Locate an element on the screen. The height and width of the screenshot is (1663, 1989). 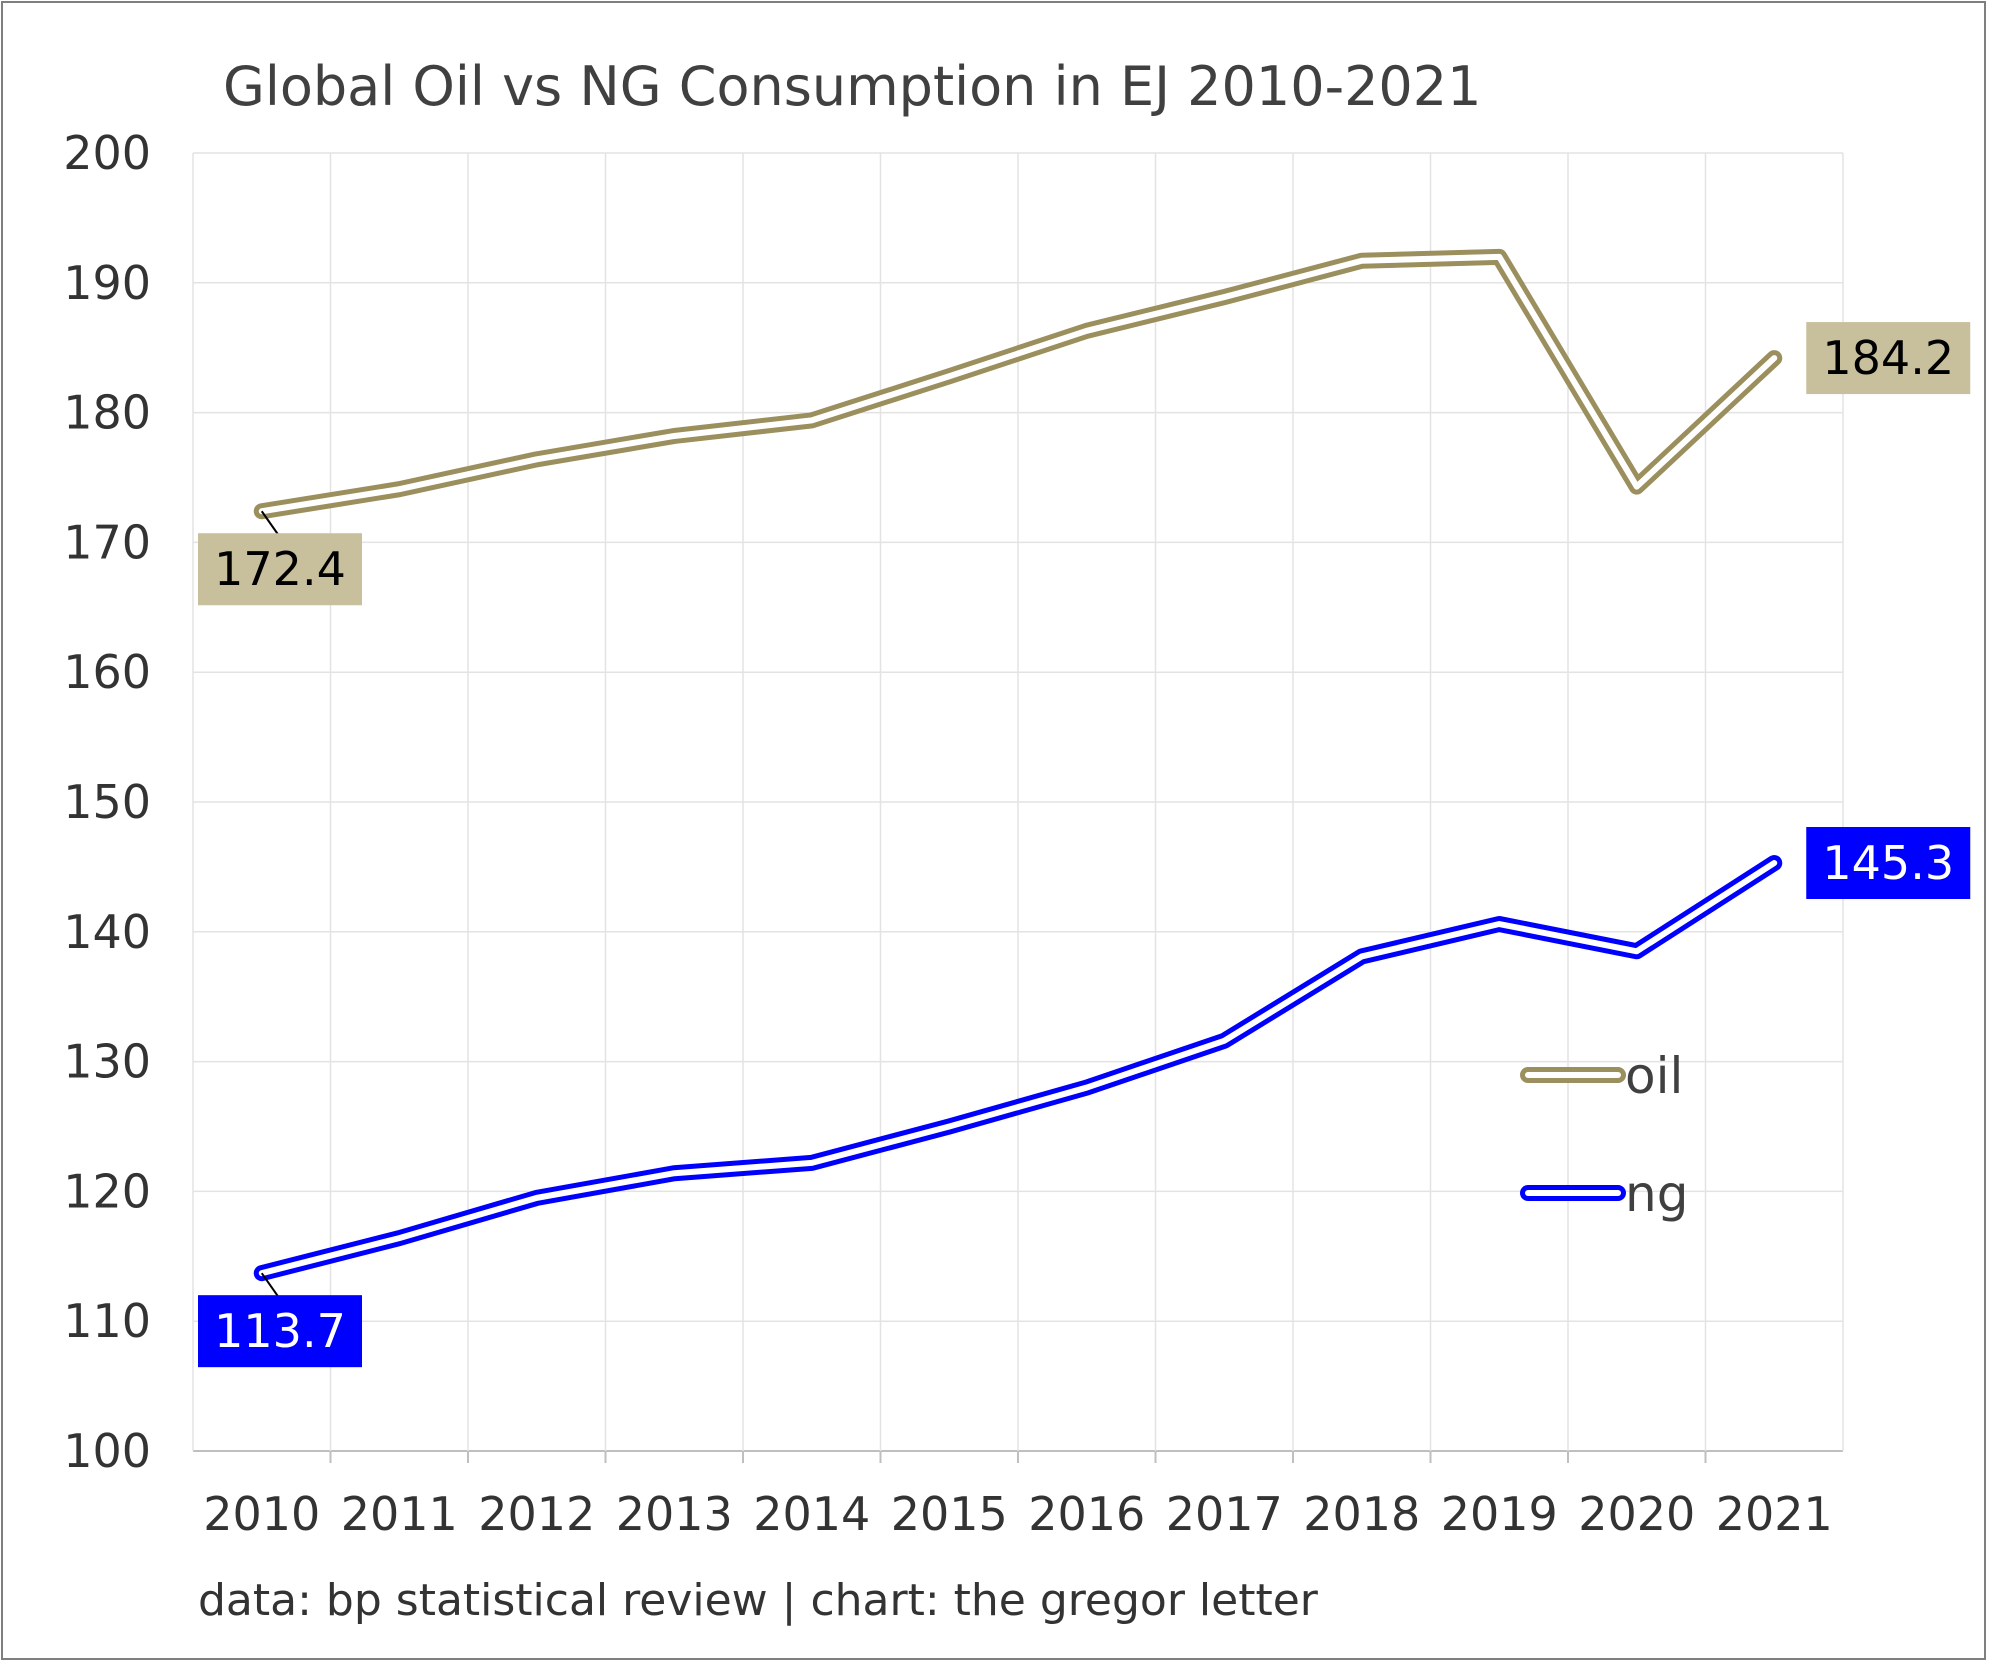
x-tick-label: 2020 is located at coordinates (1636, 1514).